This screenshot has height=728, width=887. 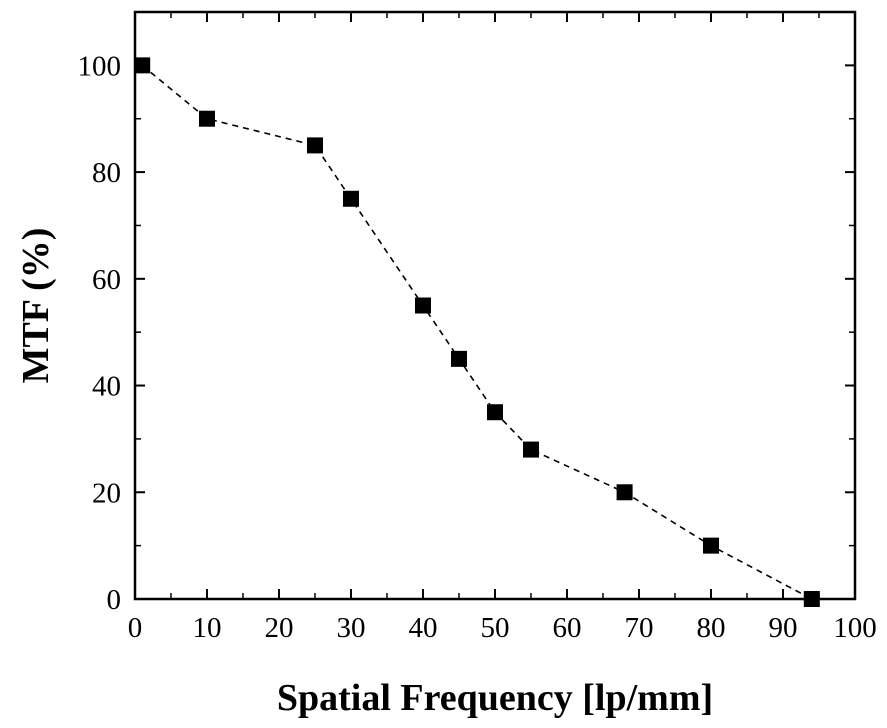 What do you see at coordinates (207, 628) in the screenshot?
I see `x-tick-label: 10` at bounding box center [207, 628].